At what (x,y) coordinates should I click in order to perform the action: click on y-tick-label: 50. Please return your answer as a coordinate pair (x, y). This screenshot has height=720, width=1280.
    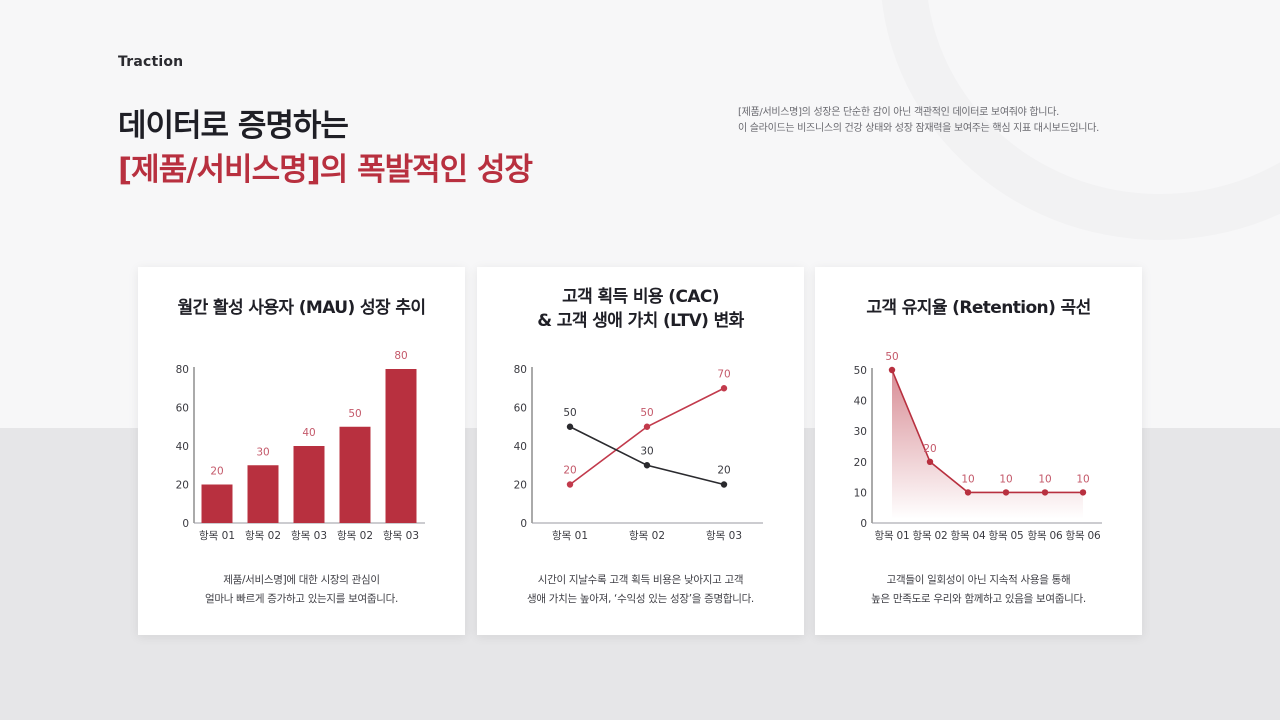
    Looking at the image, I should click on (860, 371).